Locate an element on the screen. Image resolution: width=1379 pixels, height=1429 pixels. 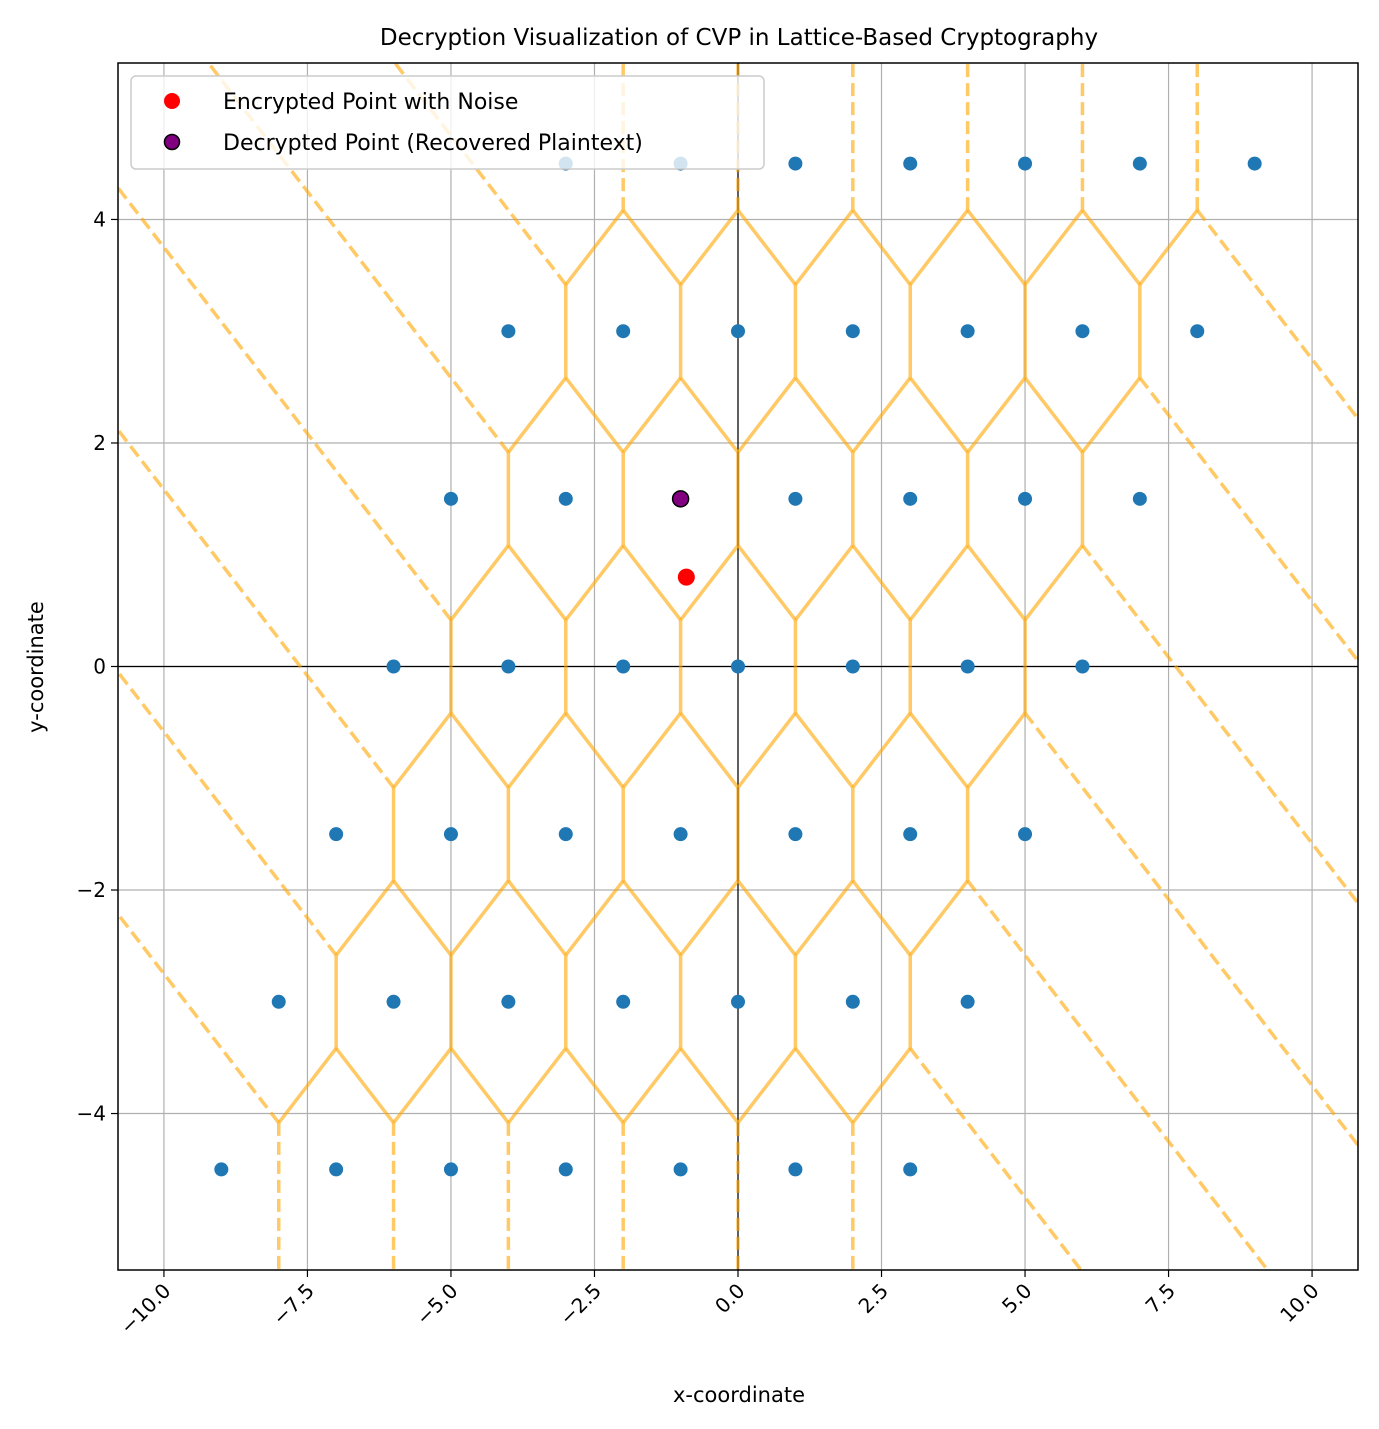
legend-marker-decrypted is located at coordinates (172, 142).